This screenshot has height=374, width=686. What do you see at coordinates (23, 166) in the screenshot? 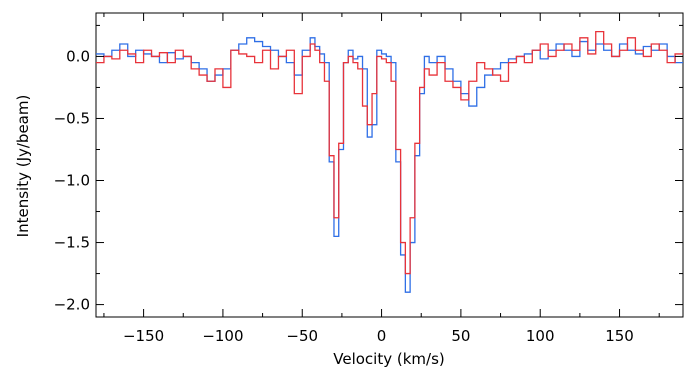
I see `y-axis-label: Intensity (Jy/beam)` at bounding box center [23, 166].